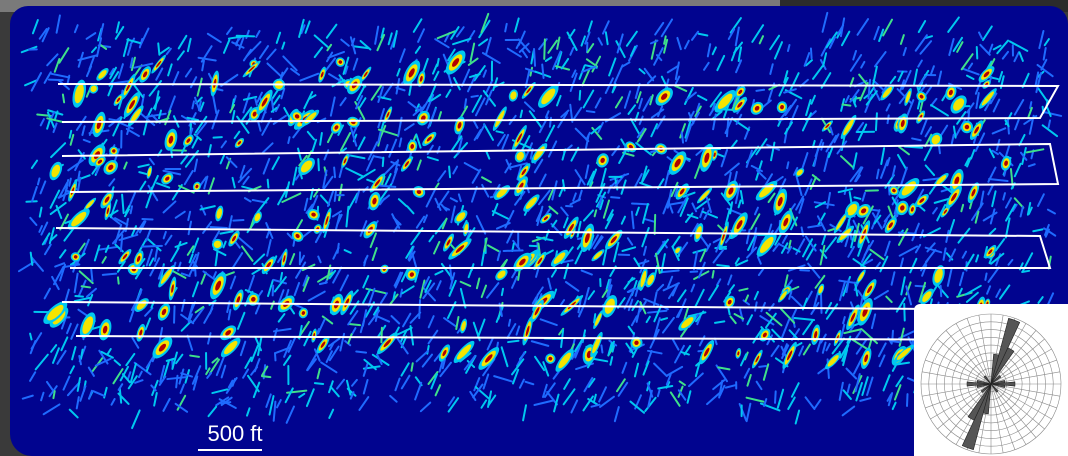 The image size is (1068, 456). Describe the element at coordinates (1002, 366) in the screenshot. I see `rose-petal` at that location.